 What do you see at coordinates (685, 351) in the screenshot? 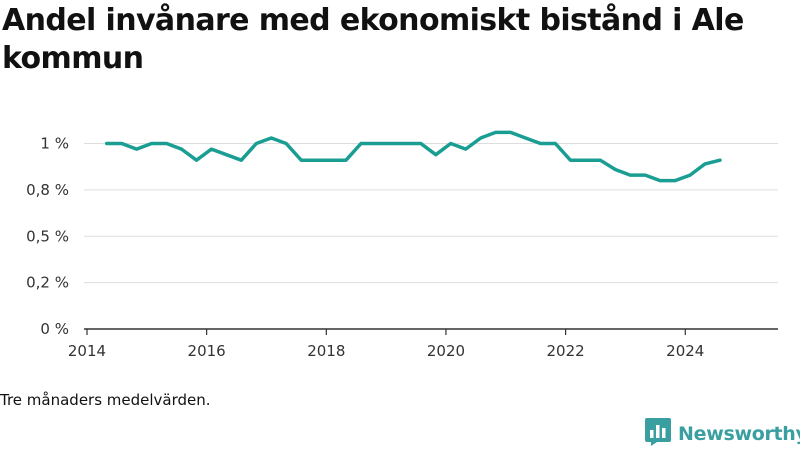
I see `x-tick-label: 2024` at bounding box center [685, 351].